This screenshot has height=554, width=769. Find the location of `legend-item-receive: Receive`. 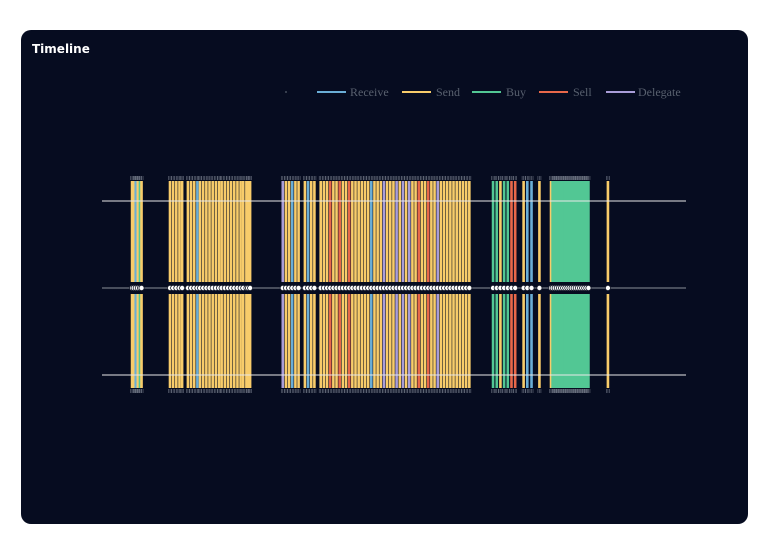

legend-item-receive: Receive is located at coordinates (353, 92).